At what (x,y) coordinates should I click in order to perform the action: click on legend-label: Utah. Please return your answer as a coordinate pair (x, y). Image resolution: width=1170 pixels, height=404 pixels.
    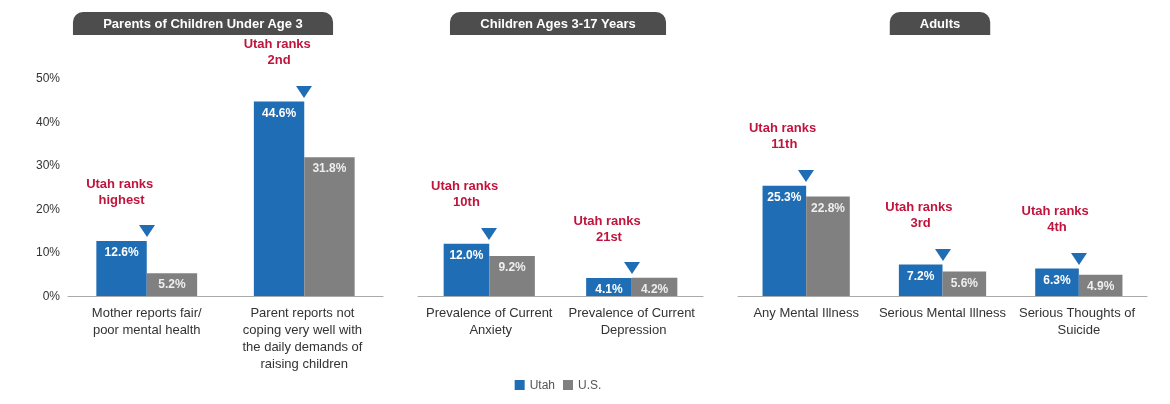
    Looking at the image, I should click on (542, 385).